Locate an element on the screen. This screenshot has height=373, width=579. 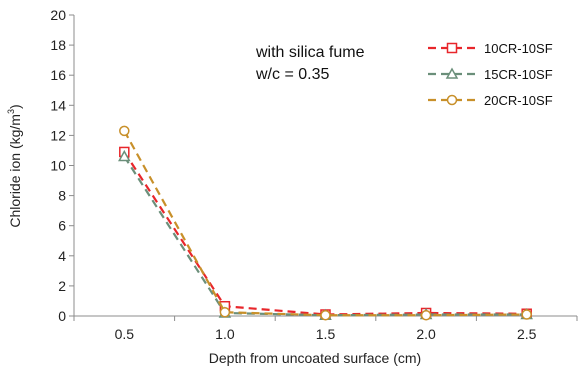
legend-label: 15CR-10SF is located at coordinates (518, 74).